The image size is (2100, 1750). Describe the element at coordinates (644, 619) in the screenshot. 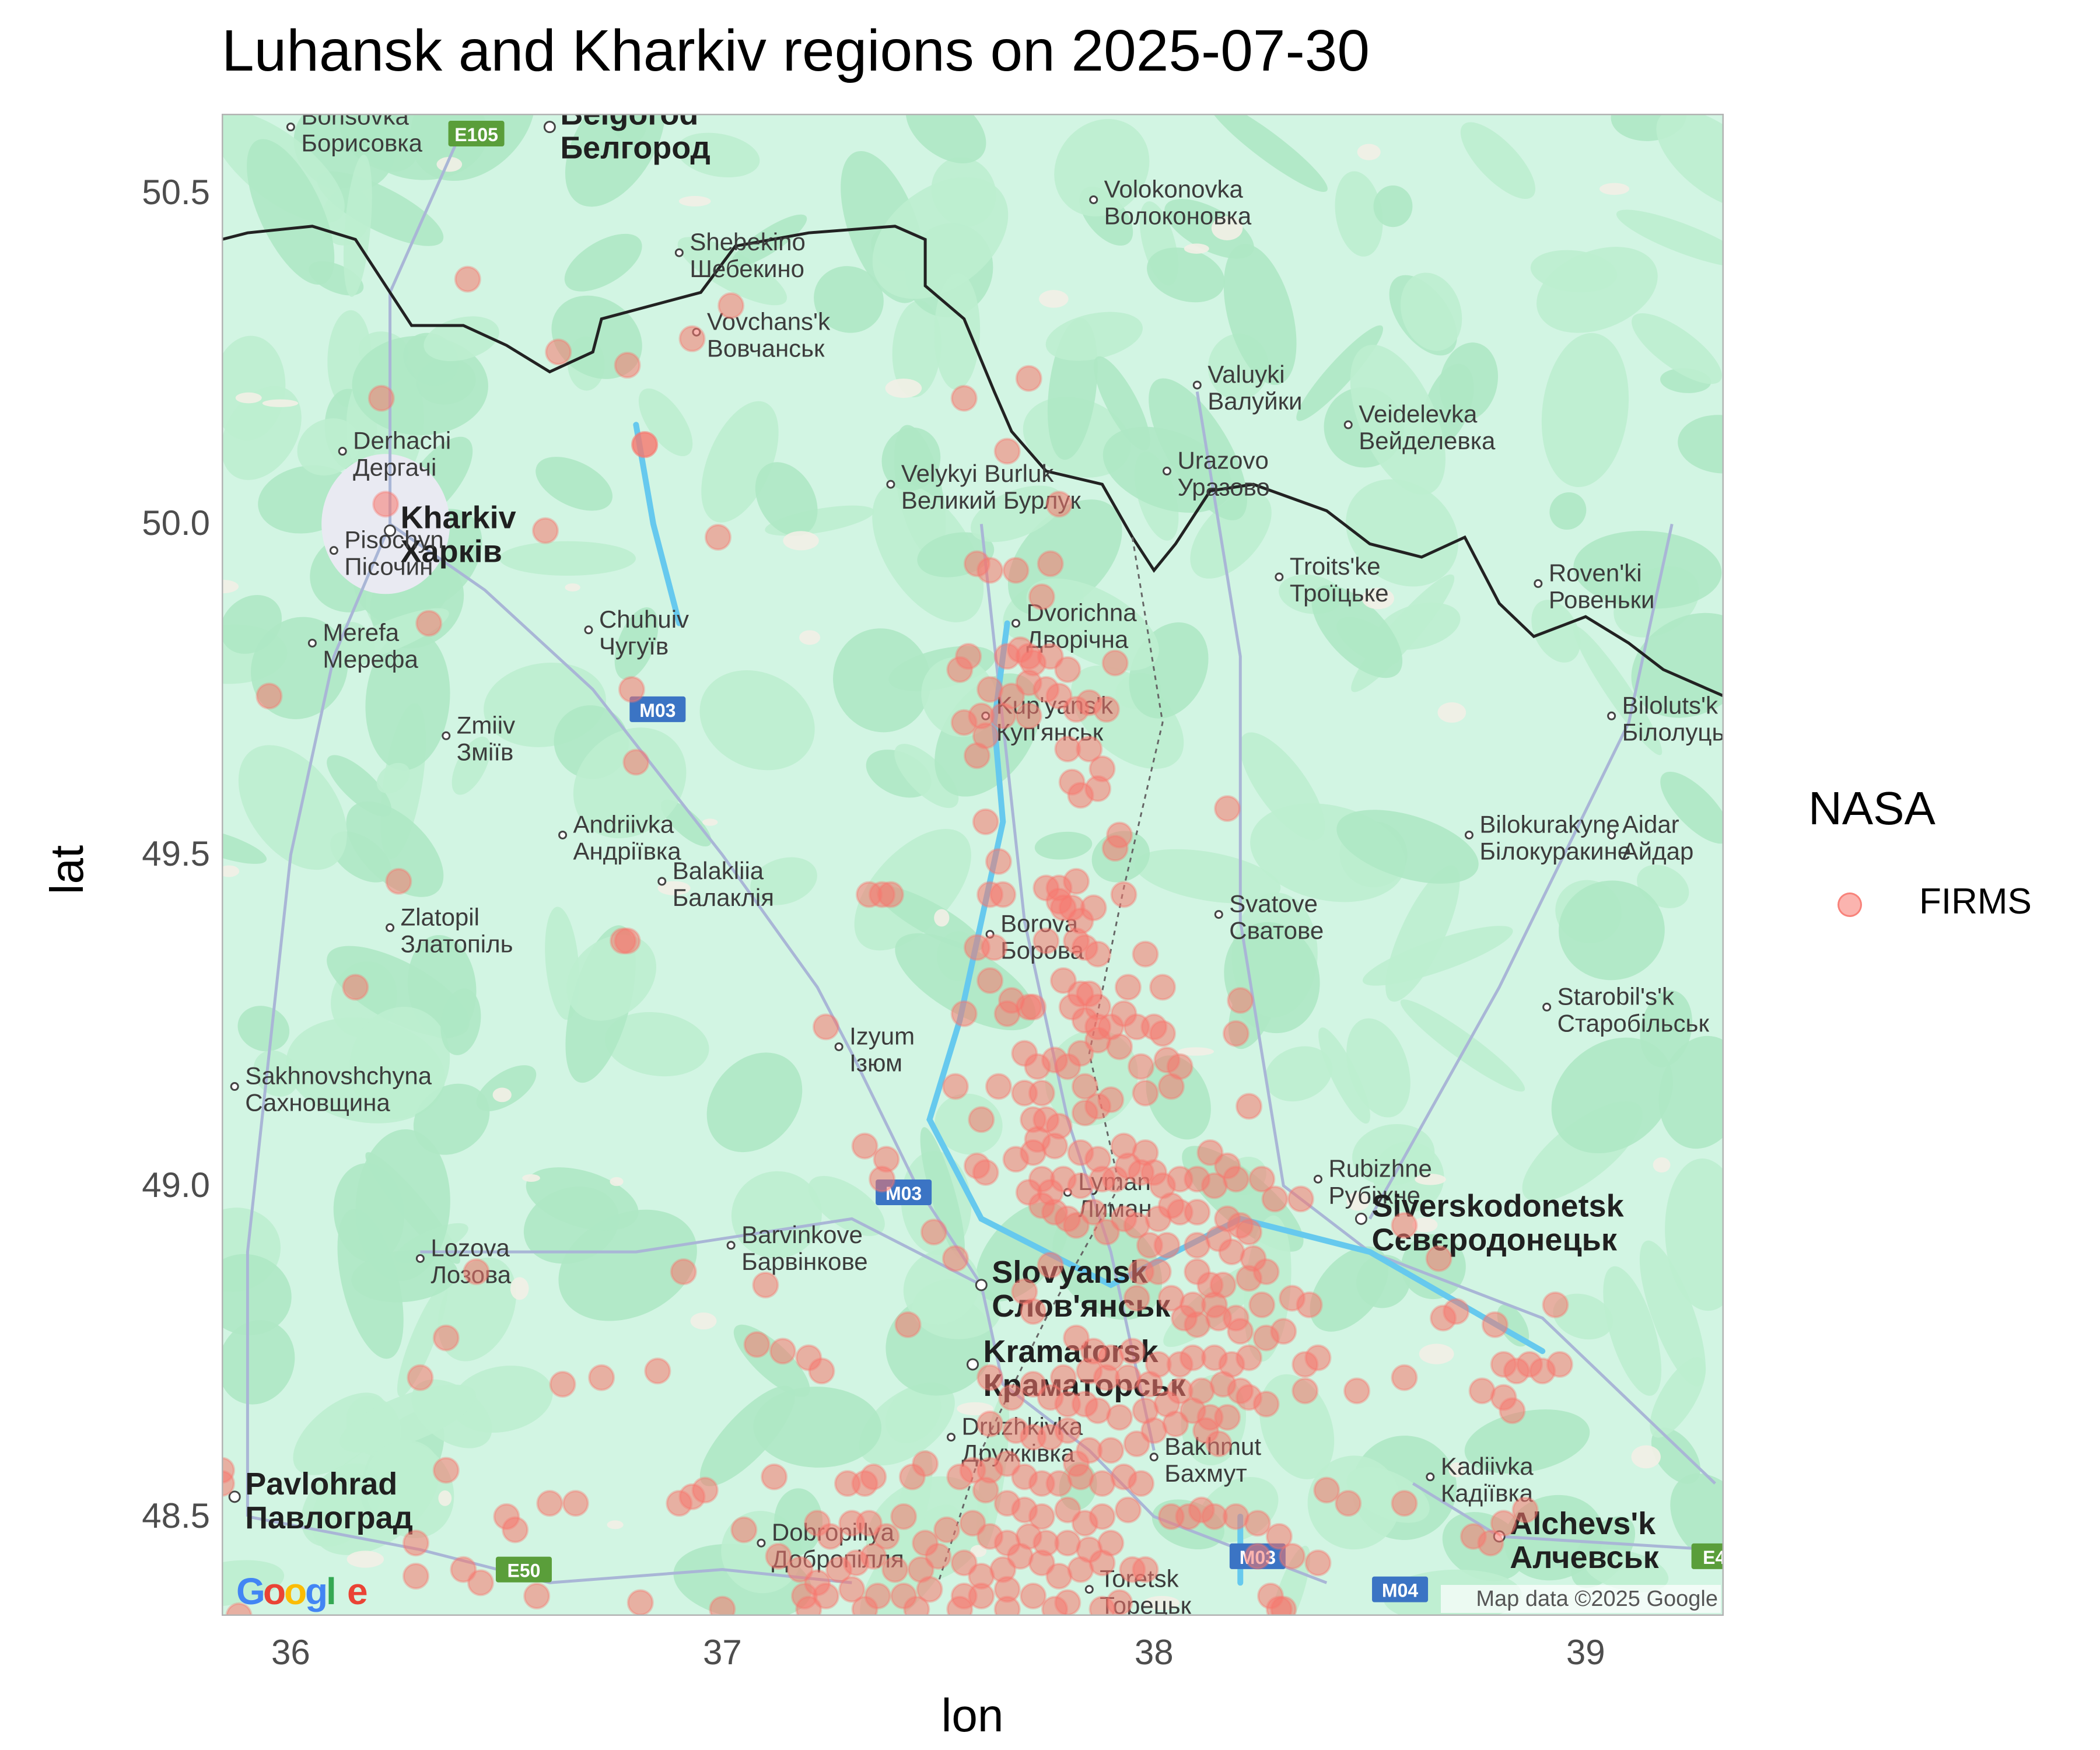

I see `place-label-latin: Chuhuiv` at that location.